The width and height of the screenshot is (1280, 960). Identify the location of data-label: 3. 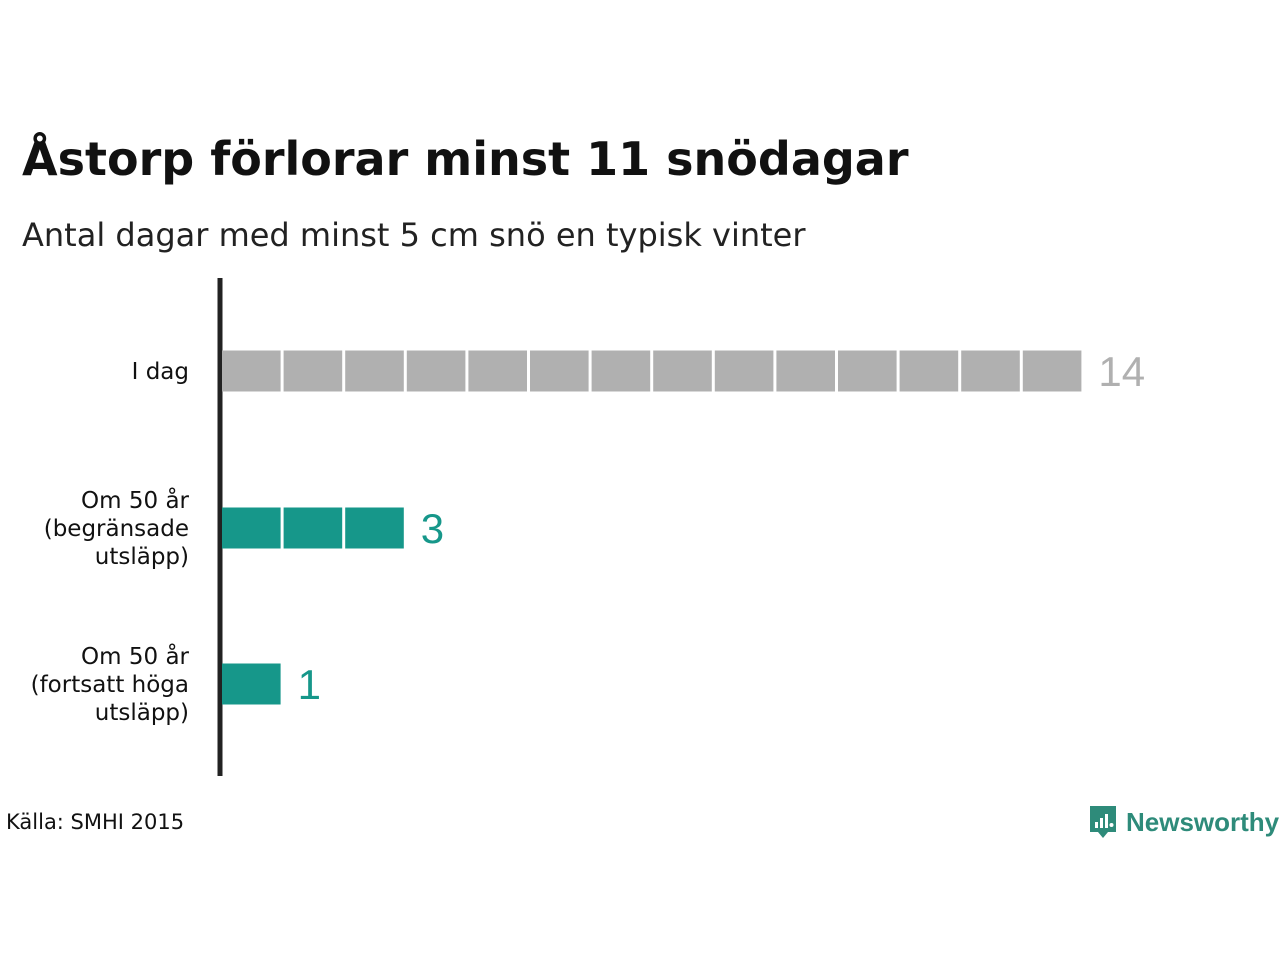
(432, 528).